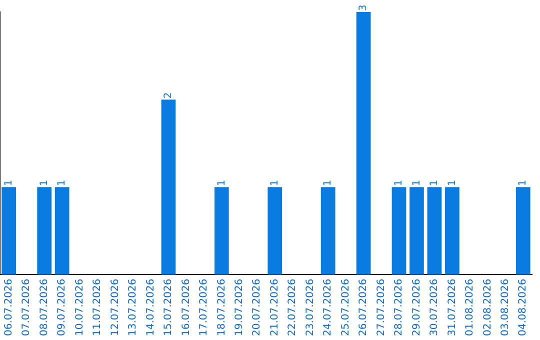 The image size is (540, 340). Describe the element at coordinates (115, 307) in the screenshot. I see `x-tick-label: 12.07.2026` at that location.